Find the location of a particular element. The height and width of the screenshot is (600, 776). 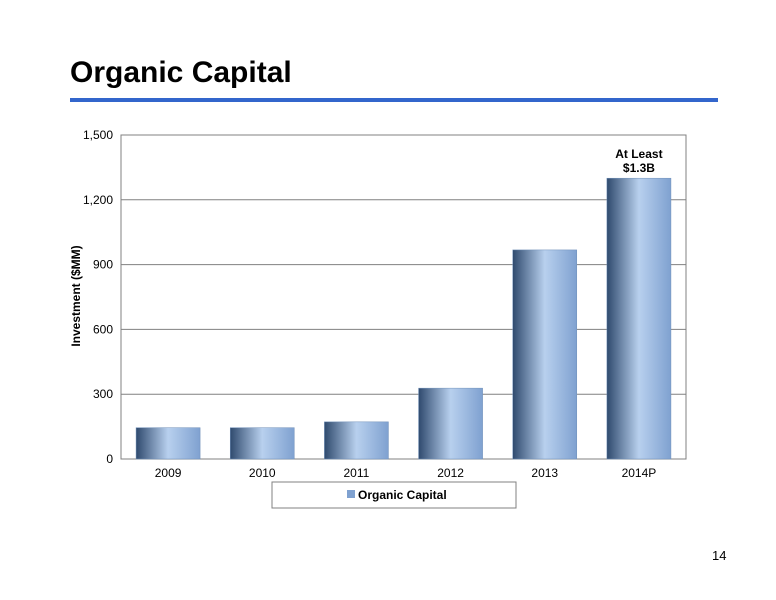

y-tick-label: 1,200 is located at coordinates (98, 200).